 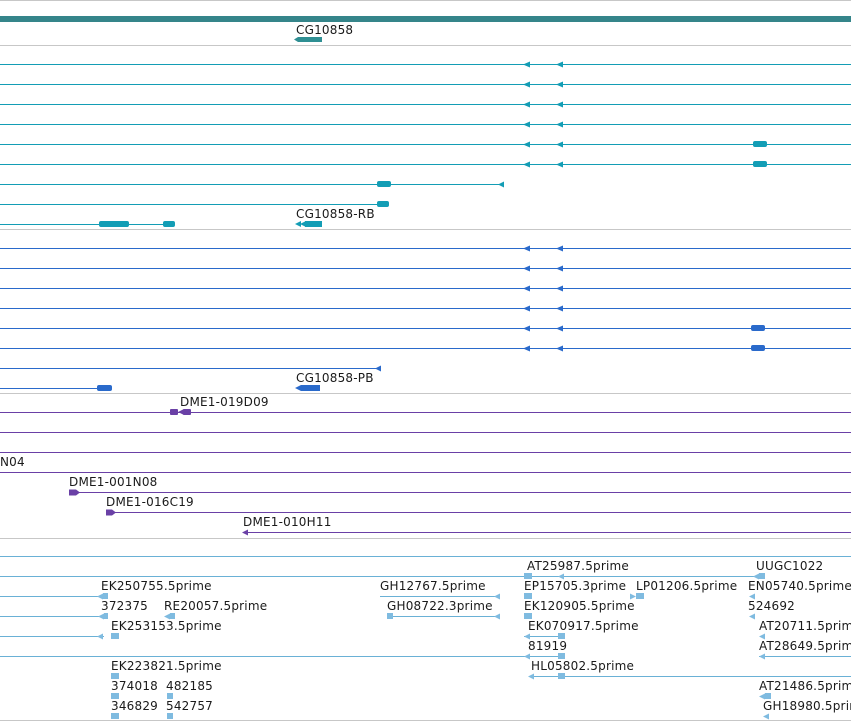 What do you see at coordinates (575, 586) in the screenshot?
I see `est-label: EP15705.3prime` at bounding box center [575, 586].